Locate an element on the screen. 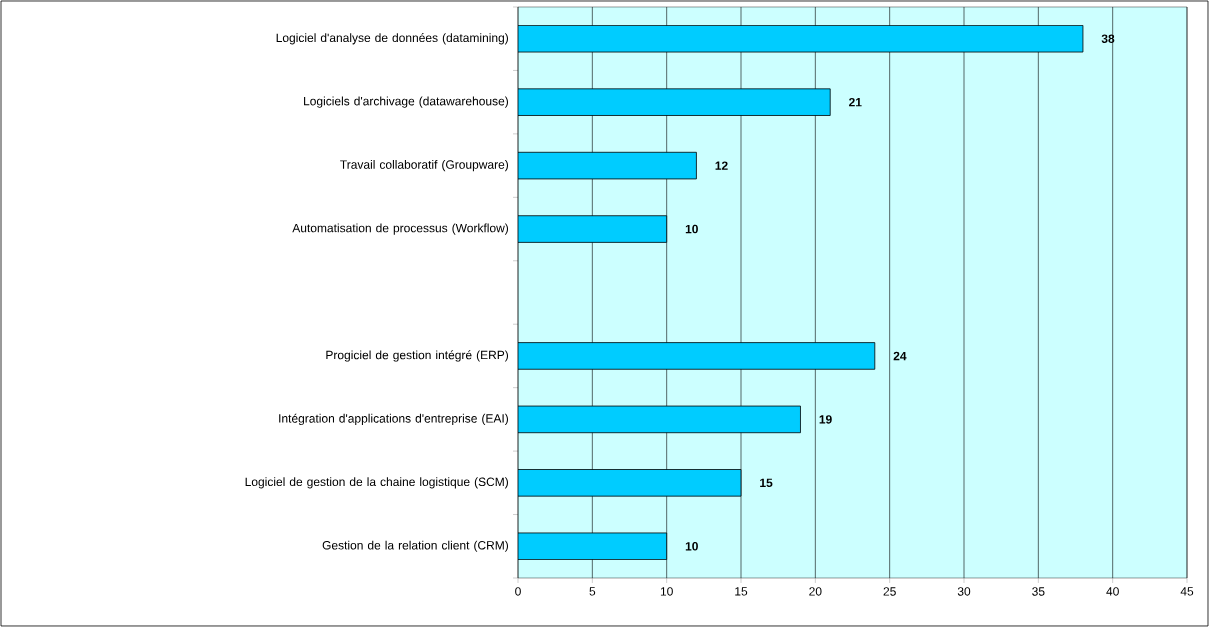 The image size is (1209, 627). x-tick-label: 40 is located at coordinates (1112, 591).